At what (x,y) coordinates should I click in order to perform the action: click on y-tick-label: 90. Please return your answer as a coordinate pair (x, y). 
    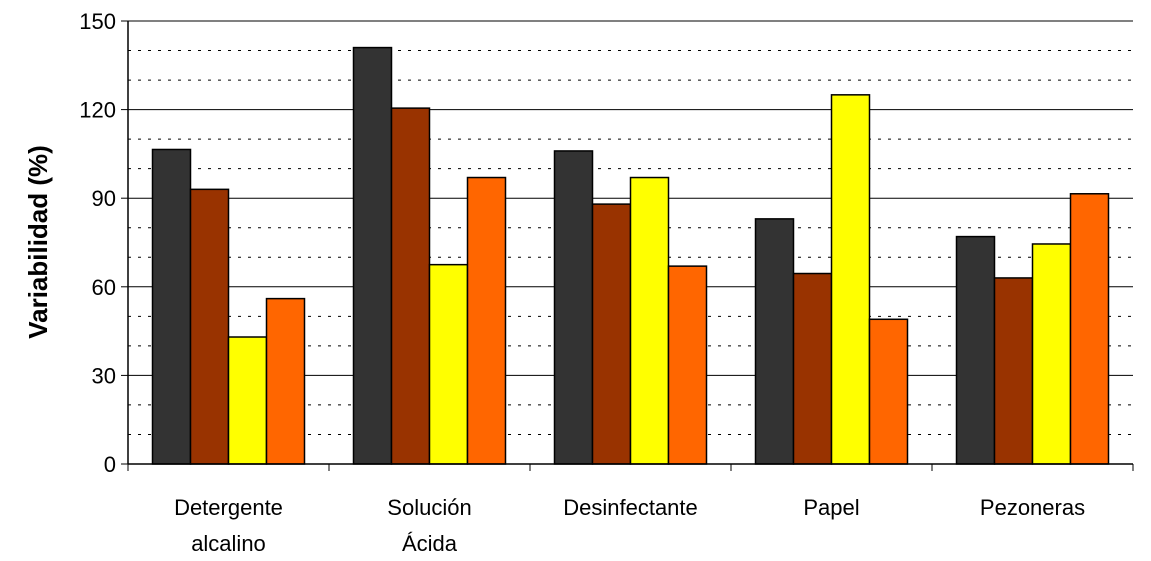
    Looking at the image, I should click on (104, 198).